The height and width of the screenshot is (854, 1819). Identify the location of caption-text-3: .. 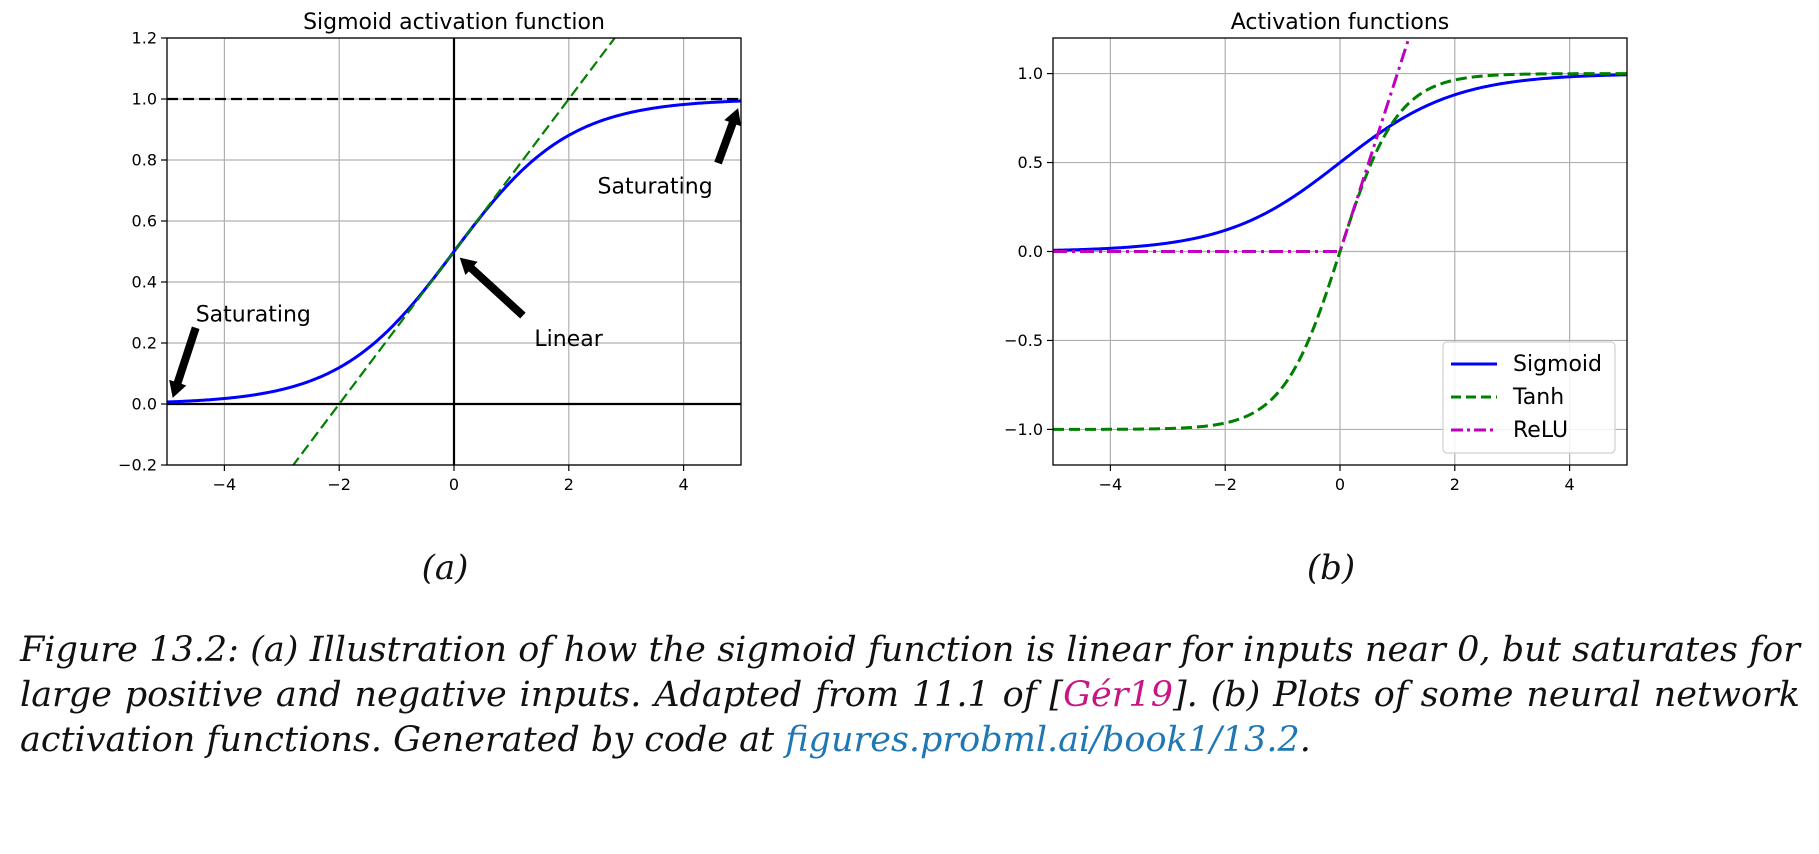
(1305, 740).